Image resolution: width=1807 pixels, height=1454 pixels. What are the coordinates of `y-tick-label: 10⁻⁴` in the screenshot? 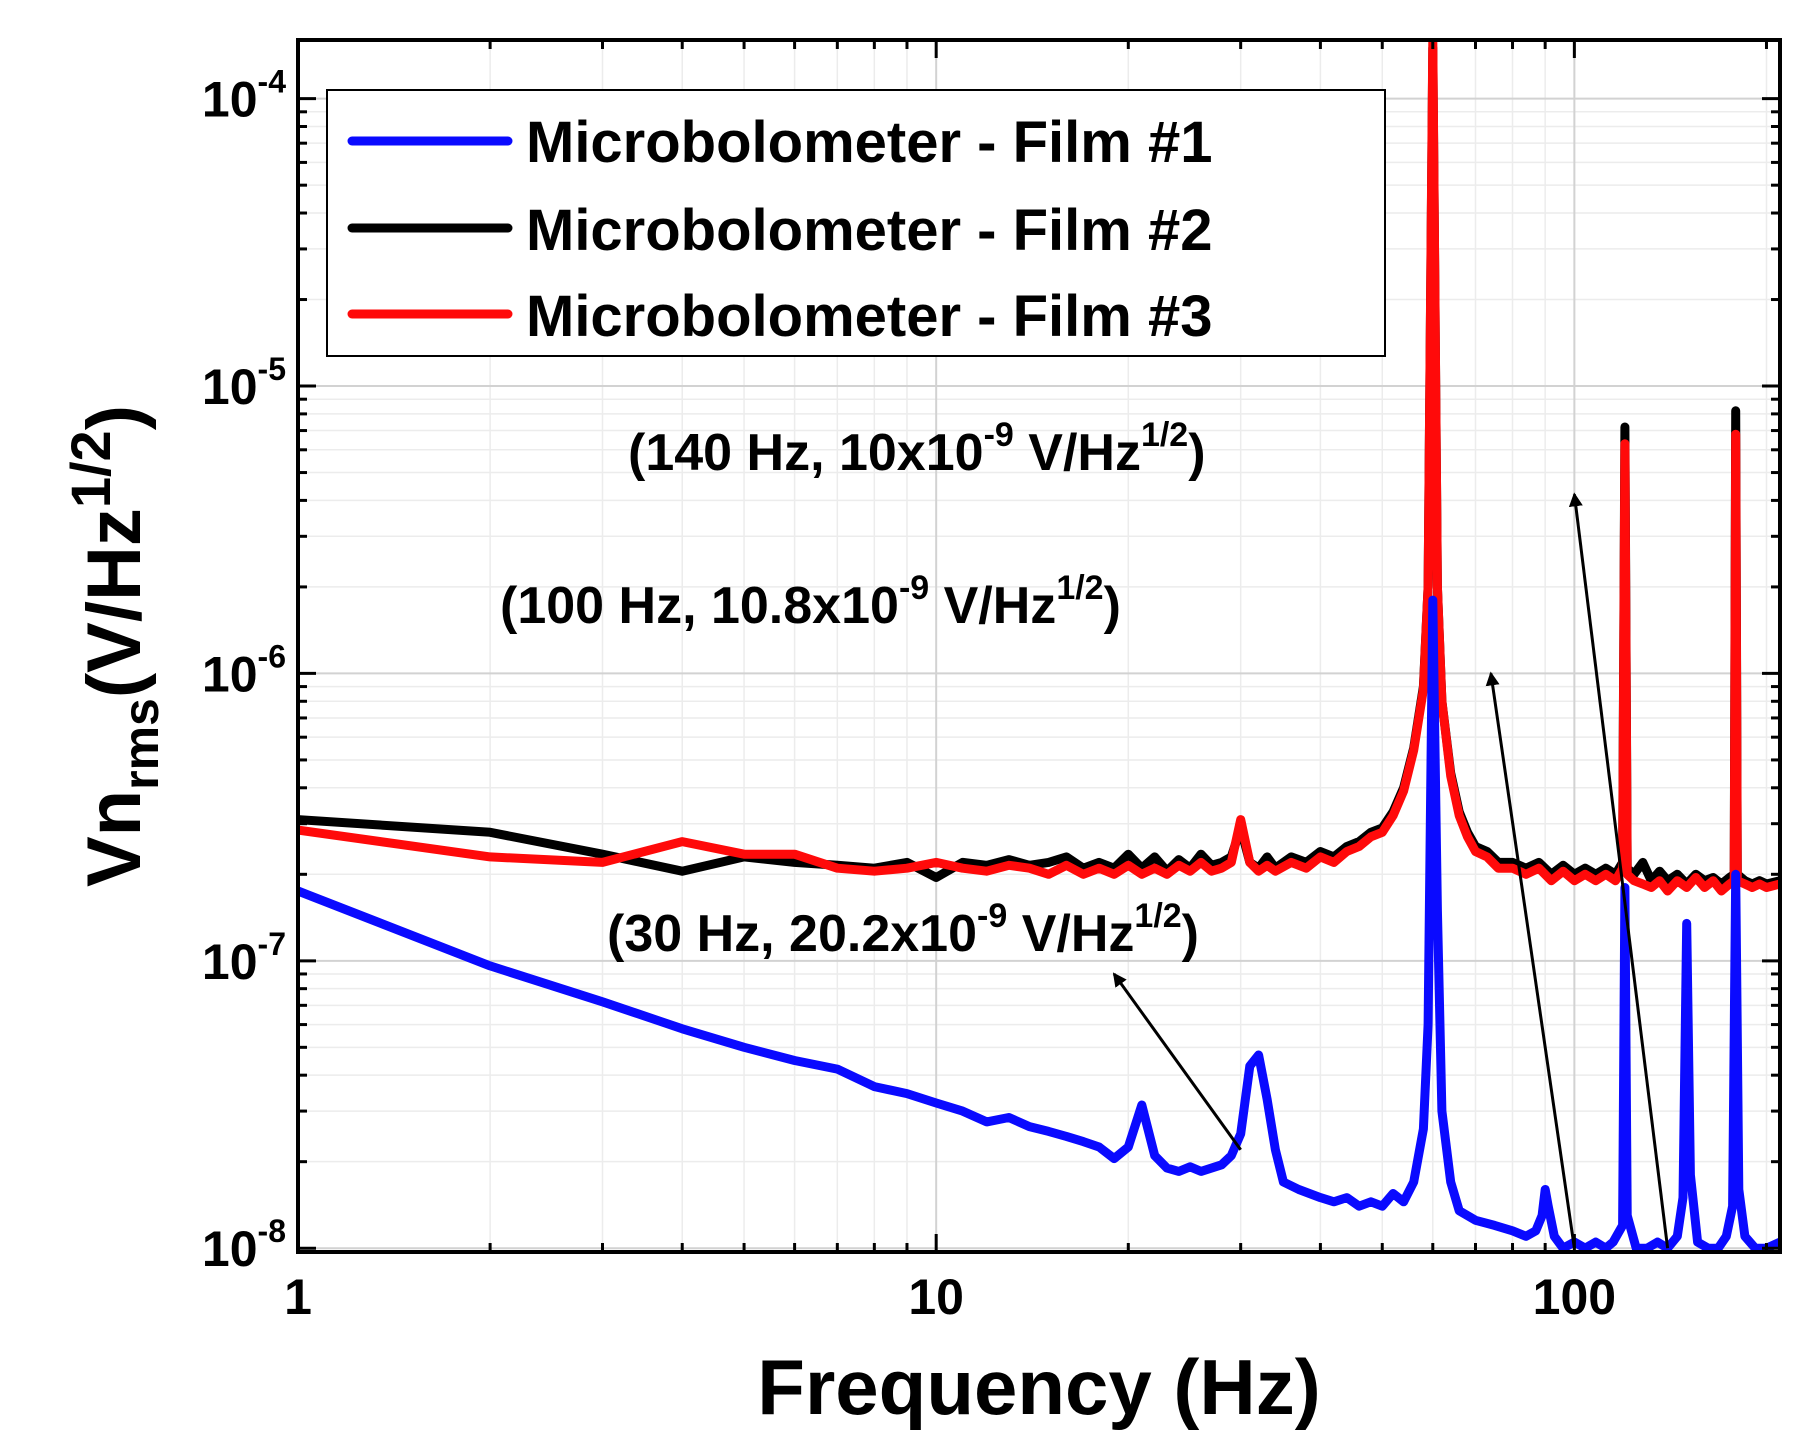 It's located at (244, 96).